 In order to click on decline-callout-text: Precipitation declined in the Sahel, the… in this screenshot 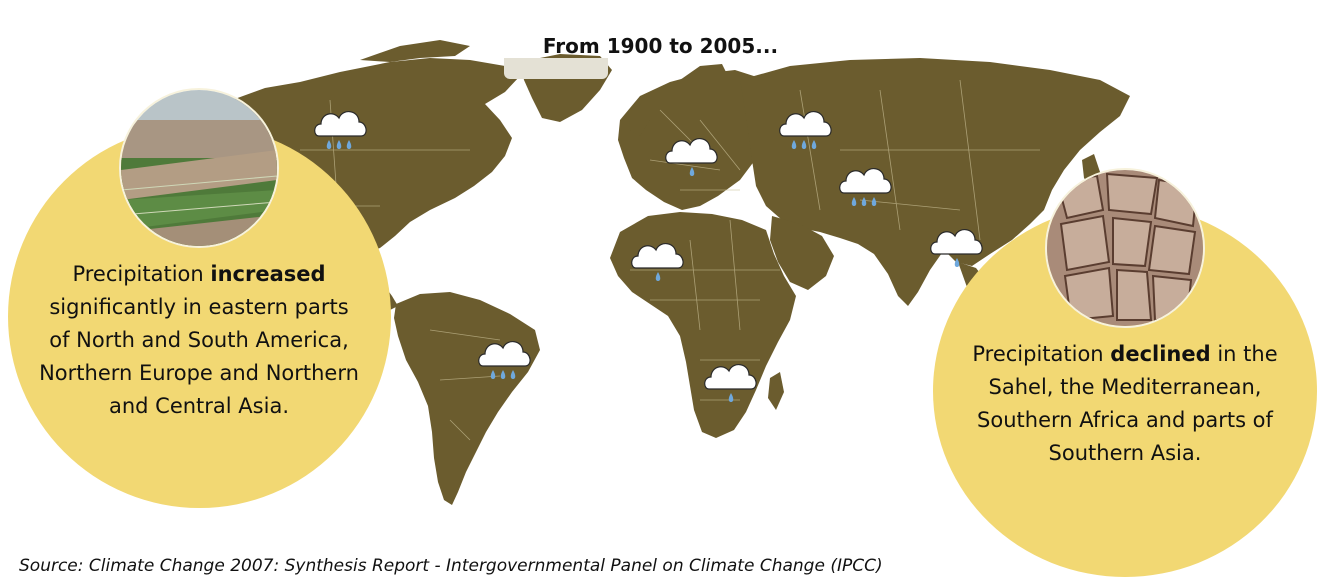, I will do `click(1125, 404)`.